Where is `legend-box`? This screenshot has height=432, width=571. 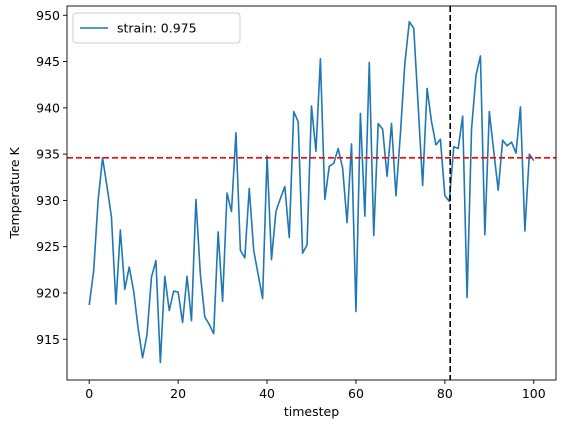 legend-box is located at coordinates (156, 28).